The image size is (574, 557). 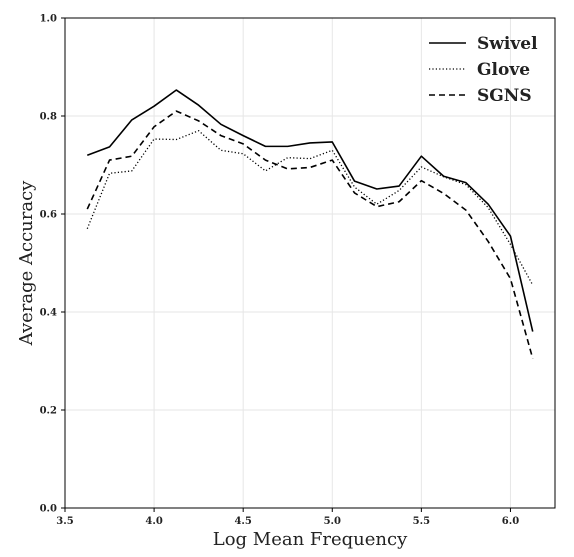 What do you see at coordinates (504, 96) in the screenshot?
I see `legend-label-sgns: SGNS` at bounding box center [504, 96].